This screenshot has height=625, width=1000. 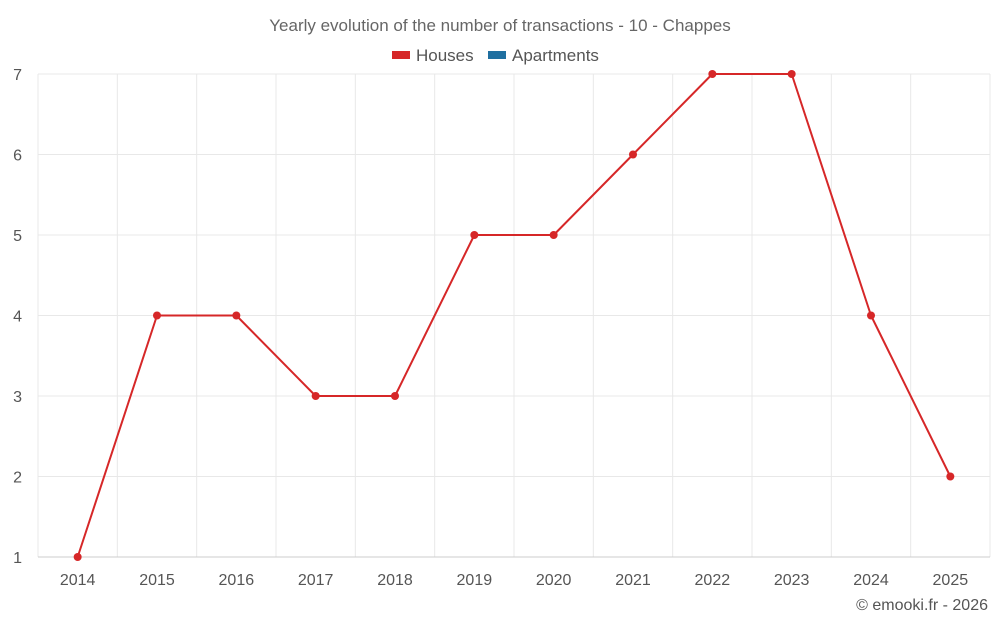 What do you see at coordinates (17, 478) in the screenshot?
I see `y-tick-label: 2` at bounding box center [17, 478].